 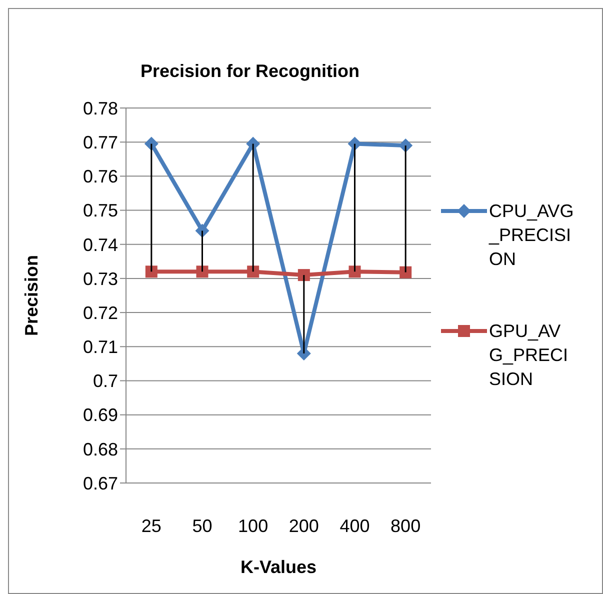 What do you see at coordinates (202, 526) in the screenshot?
I see `x-tick-label: 50` at bounding box center [202, 526].